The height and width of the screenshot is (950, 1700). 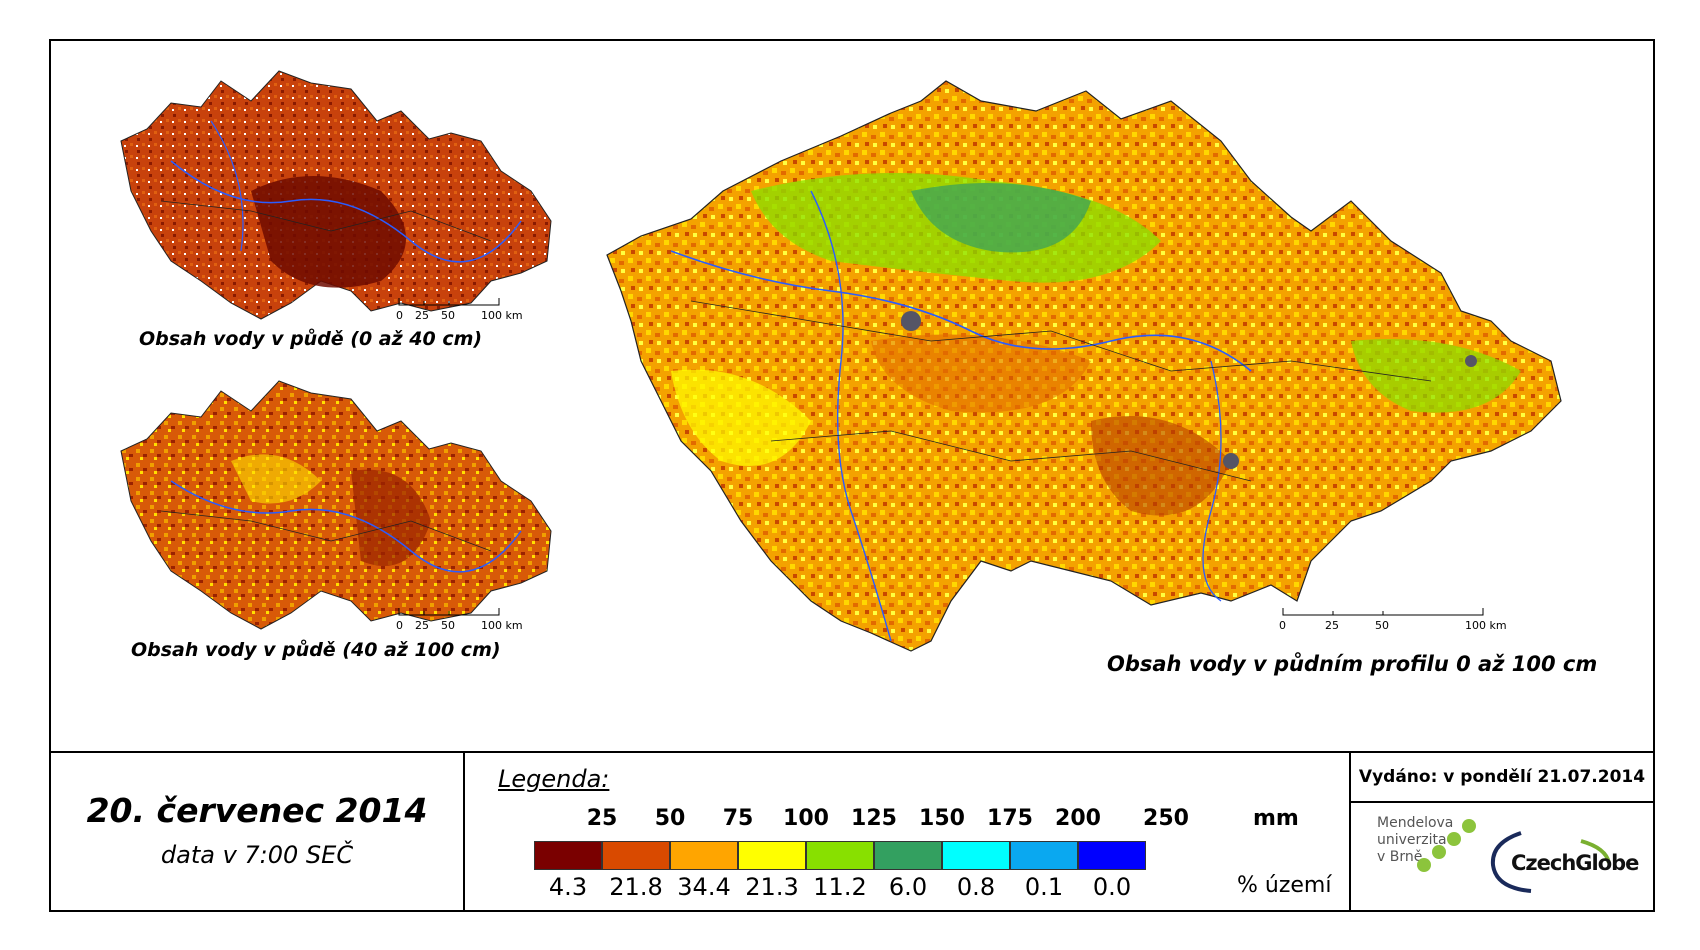 I want to click on legend-percentage: 21.8, so click(x=636, y=887).